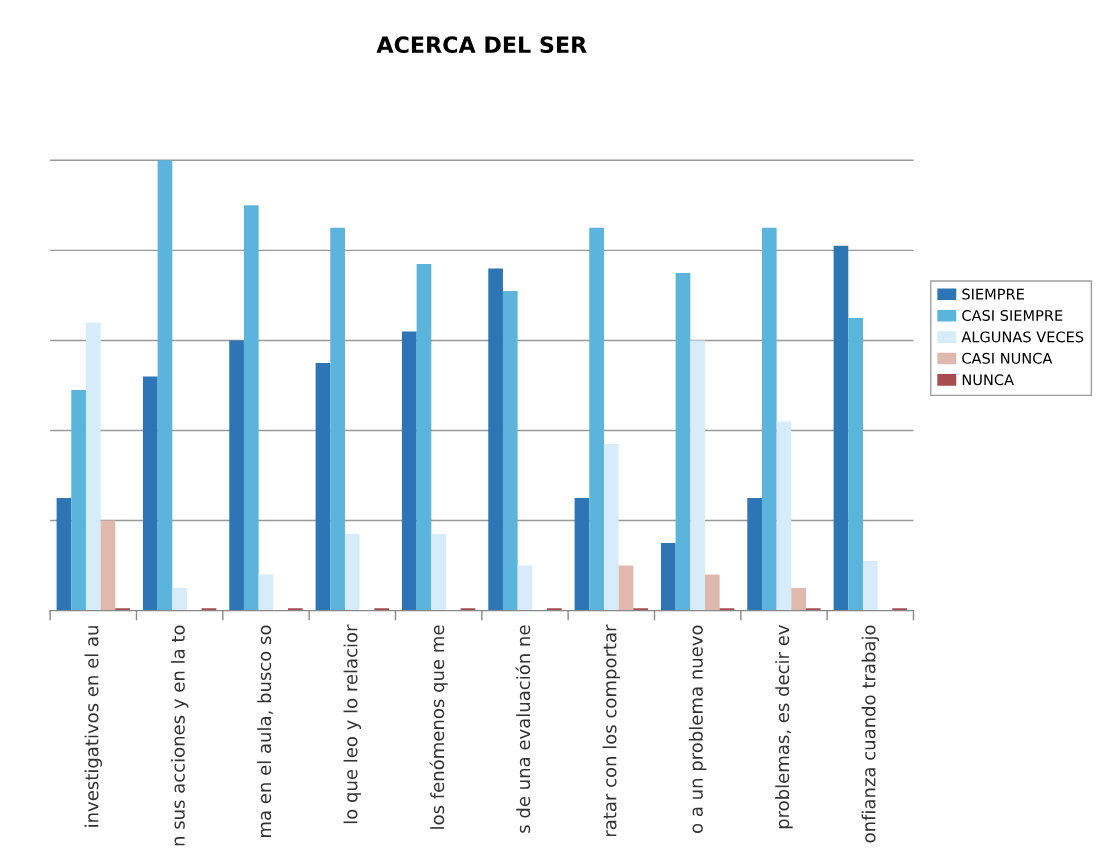 This screenshot has height=854, width=1114. What do you see at coordinates (523, 729) in the screenshot?
I see `x-tick-label: s de una evaluación ne` at bounding box center [523, 729].